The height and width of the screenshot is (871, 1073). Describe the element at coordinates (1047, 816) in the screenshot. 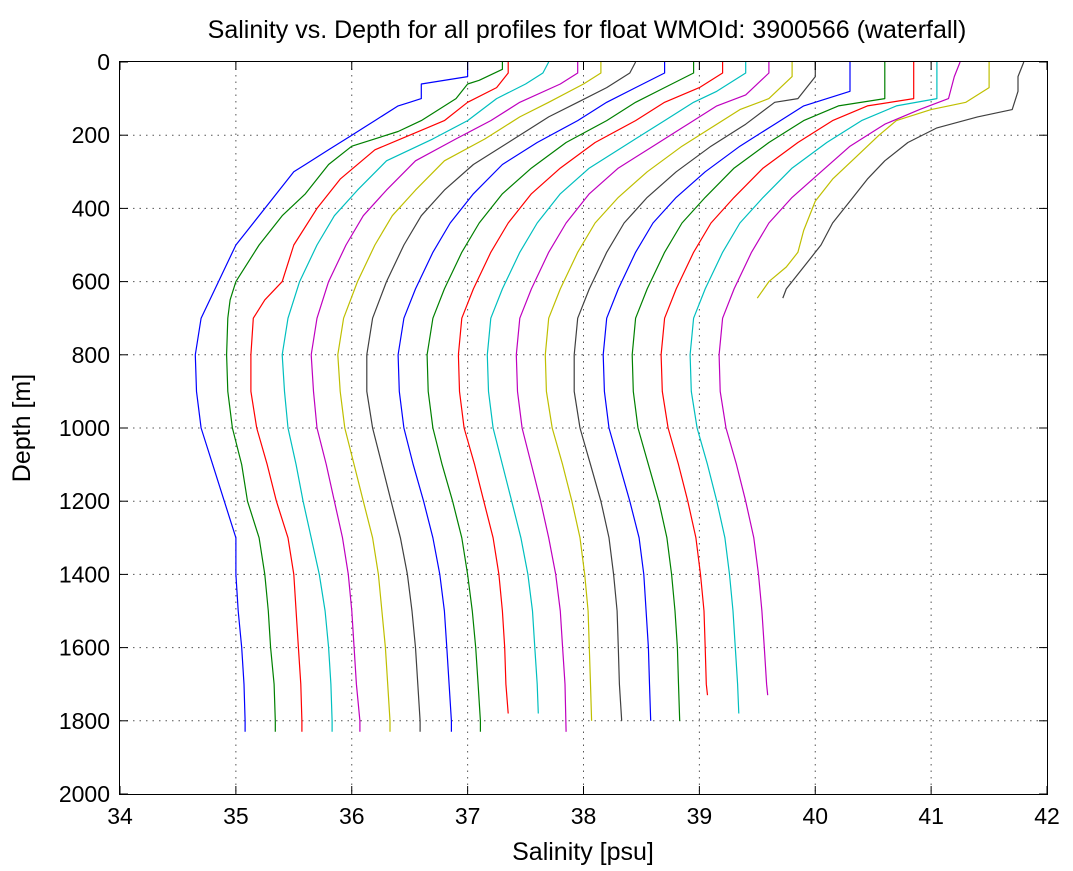

I see `x-tick-label: 42` at that location.